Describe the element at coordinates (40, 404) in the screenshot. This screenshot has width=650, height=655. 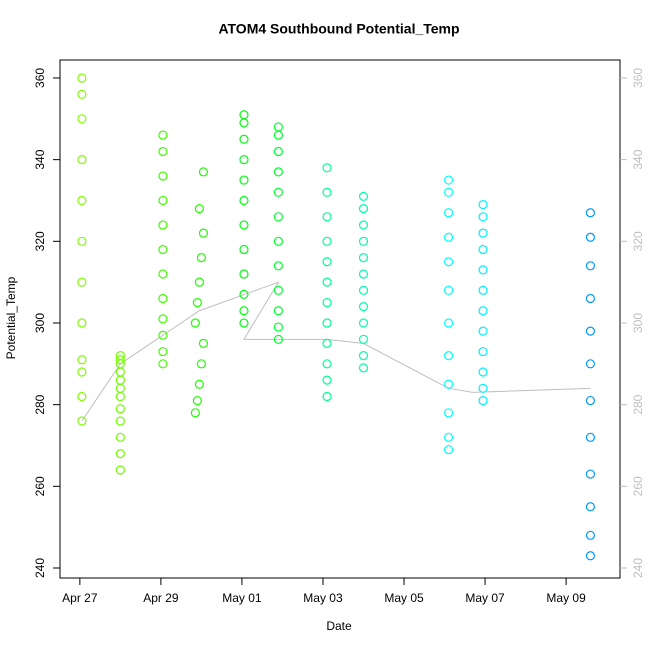
I see `y-tick-label: 280` at that location.